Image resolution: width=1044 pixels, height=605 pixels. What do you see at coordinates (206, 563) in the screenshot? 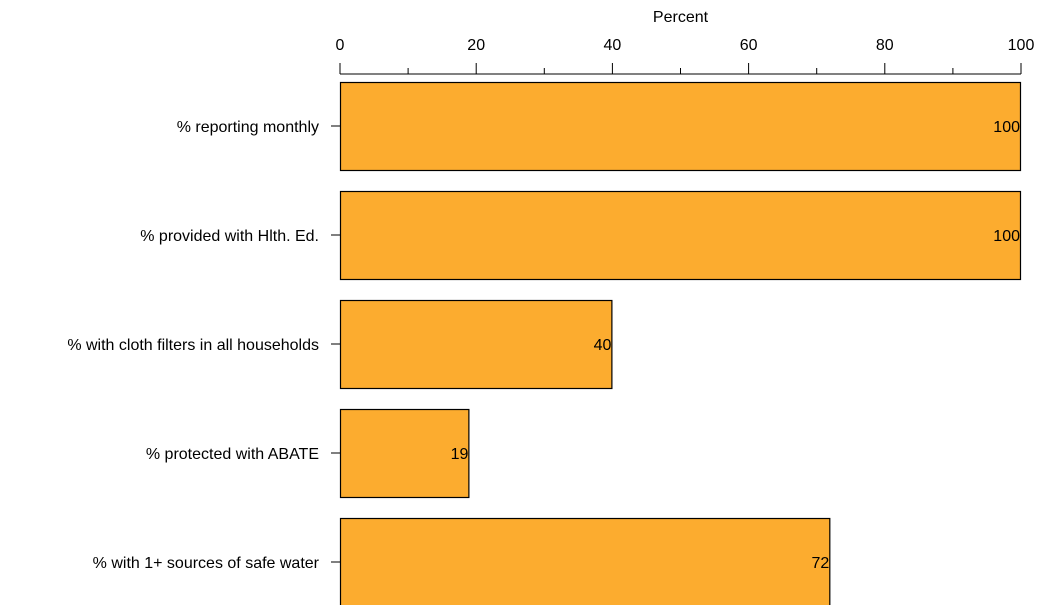
I see `category-label: % with 1+ sources of safe water` at bounding box center [206, 563].